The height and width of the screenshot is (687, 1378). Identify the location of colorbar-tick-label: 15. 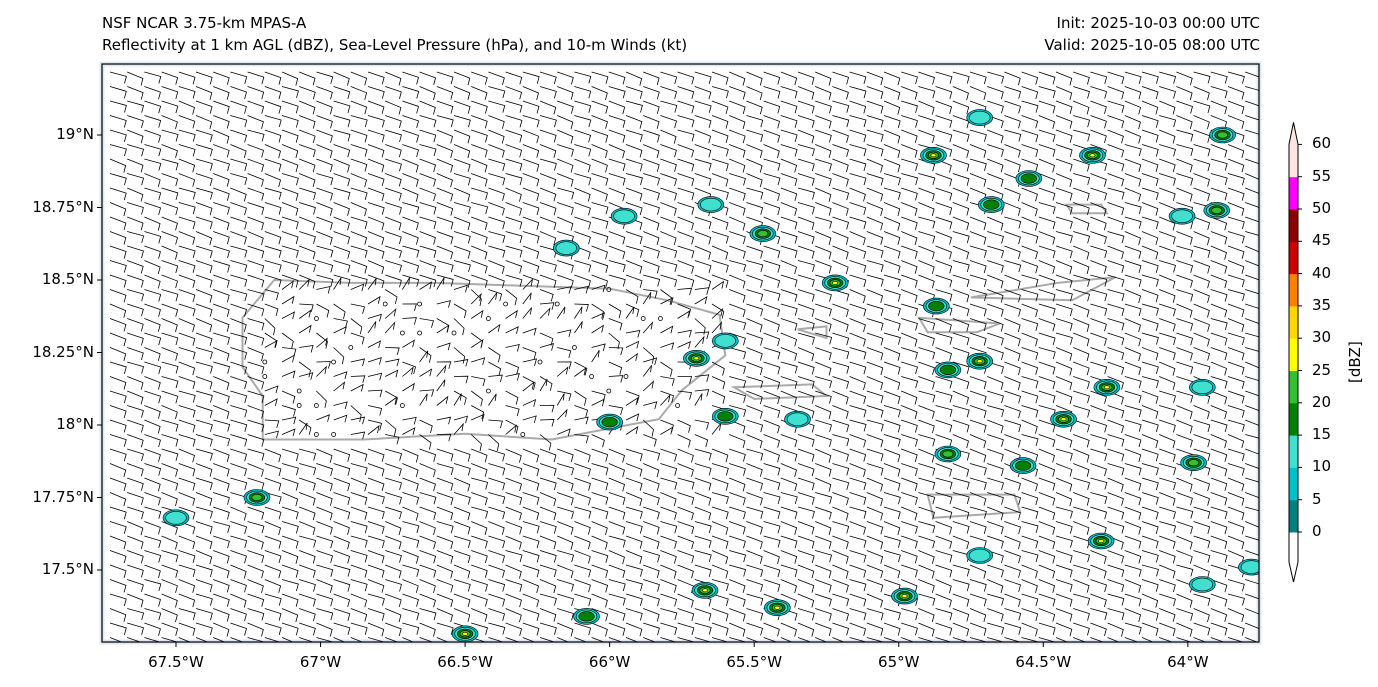
(1322, 434).